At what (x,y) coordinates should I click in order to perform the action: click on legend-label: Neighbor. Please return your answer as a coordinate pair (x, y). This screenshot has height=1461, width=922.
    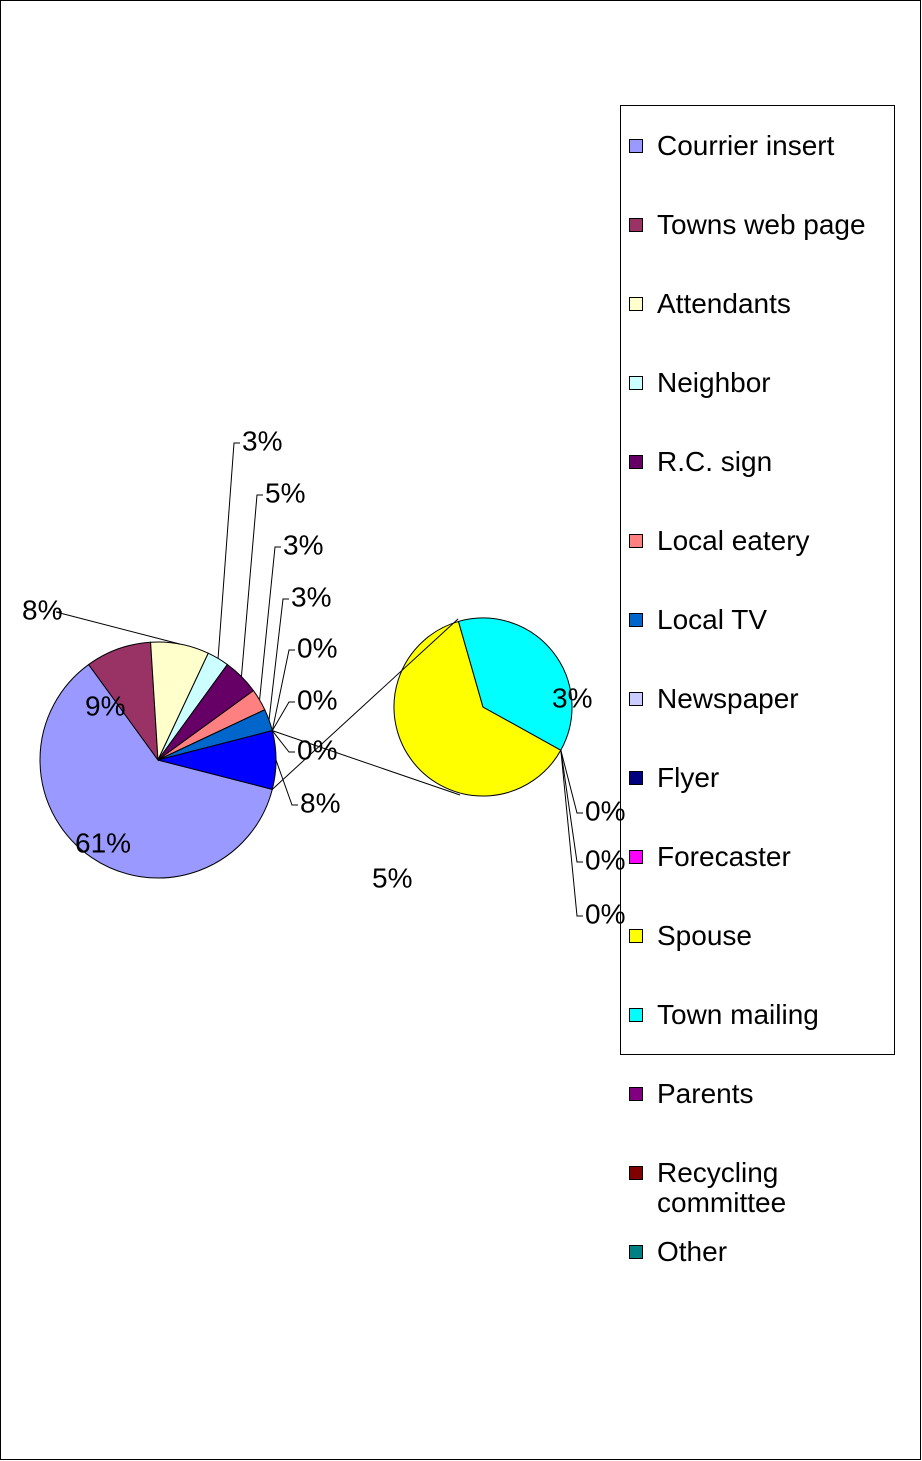
    Looking at the image, I should click on (714, 382).